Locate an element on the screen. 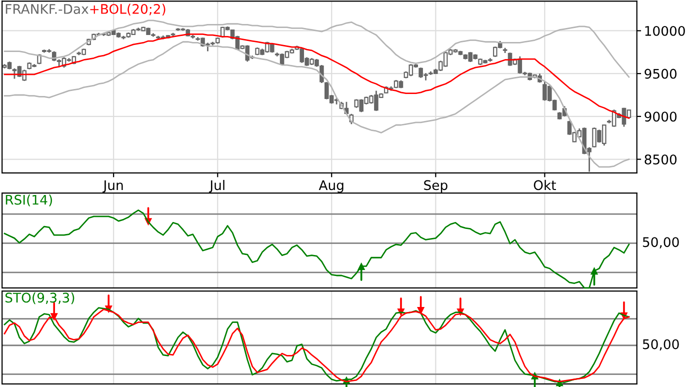 Image resolution: width=690 pixels, height=387 pixels. x-tick-label: Jul is located at coordinates (216, 186).